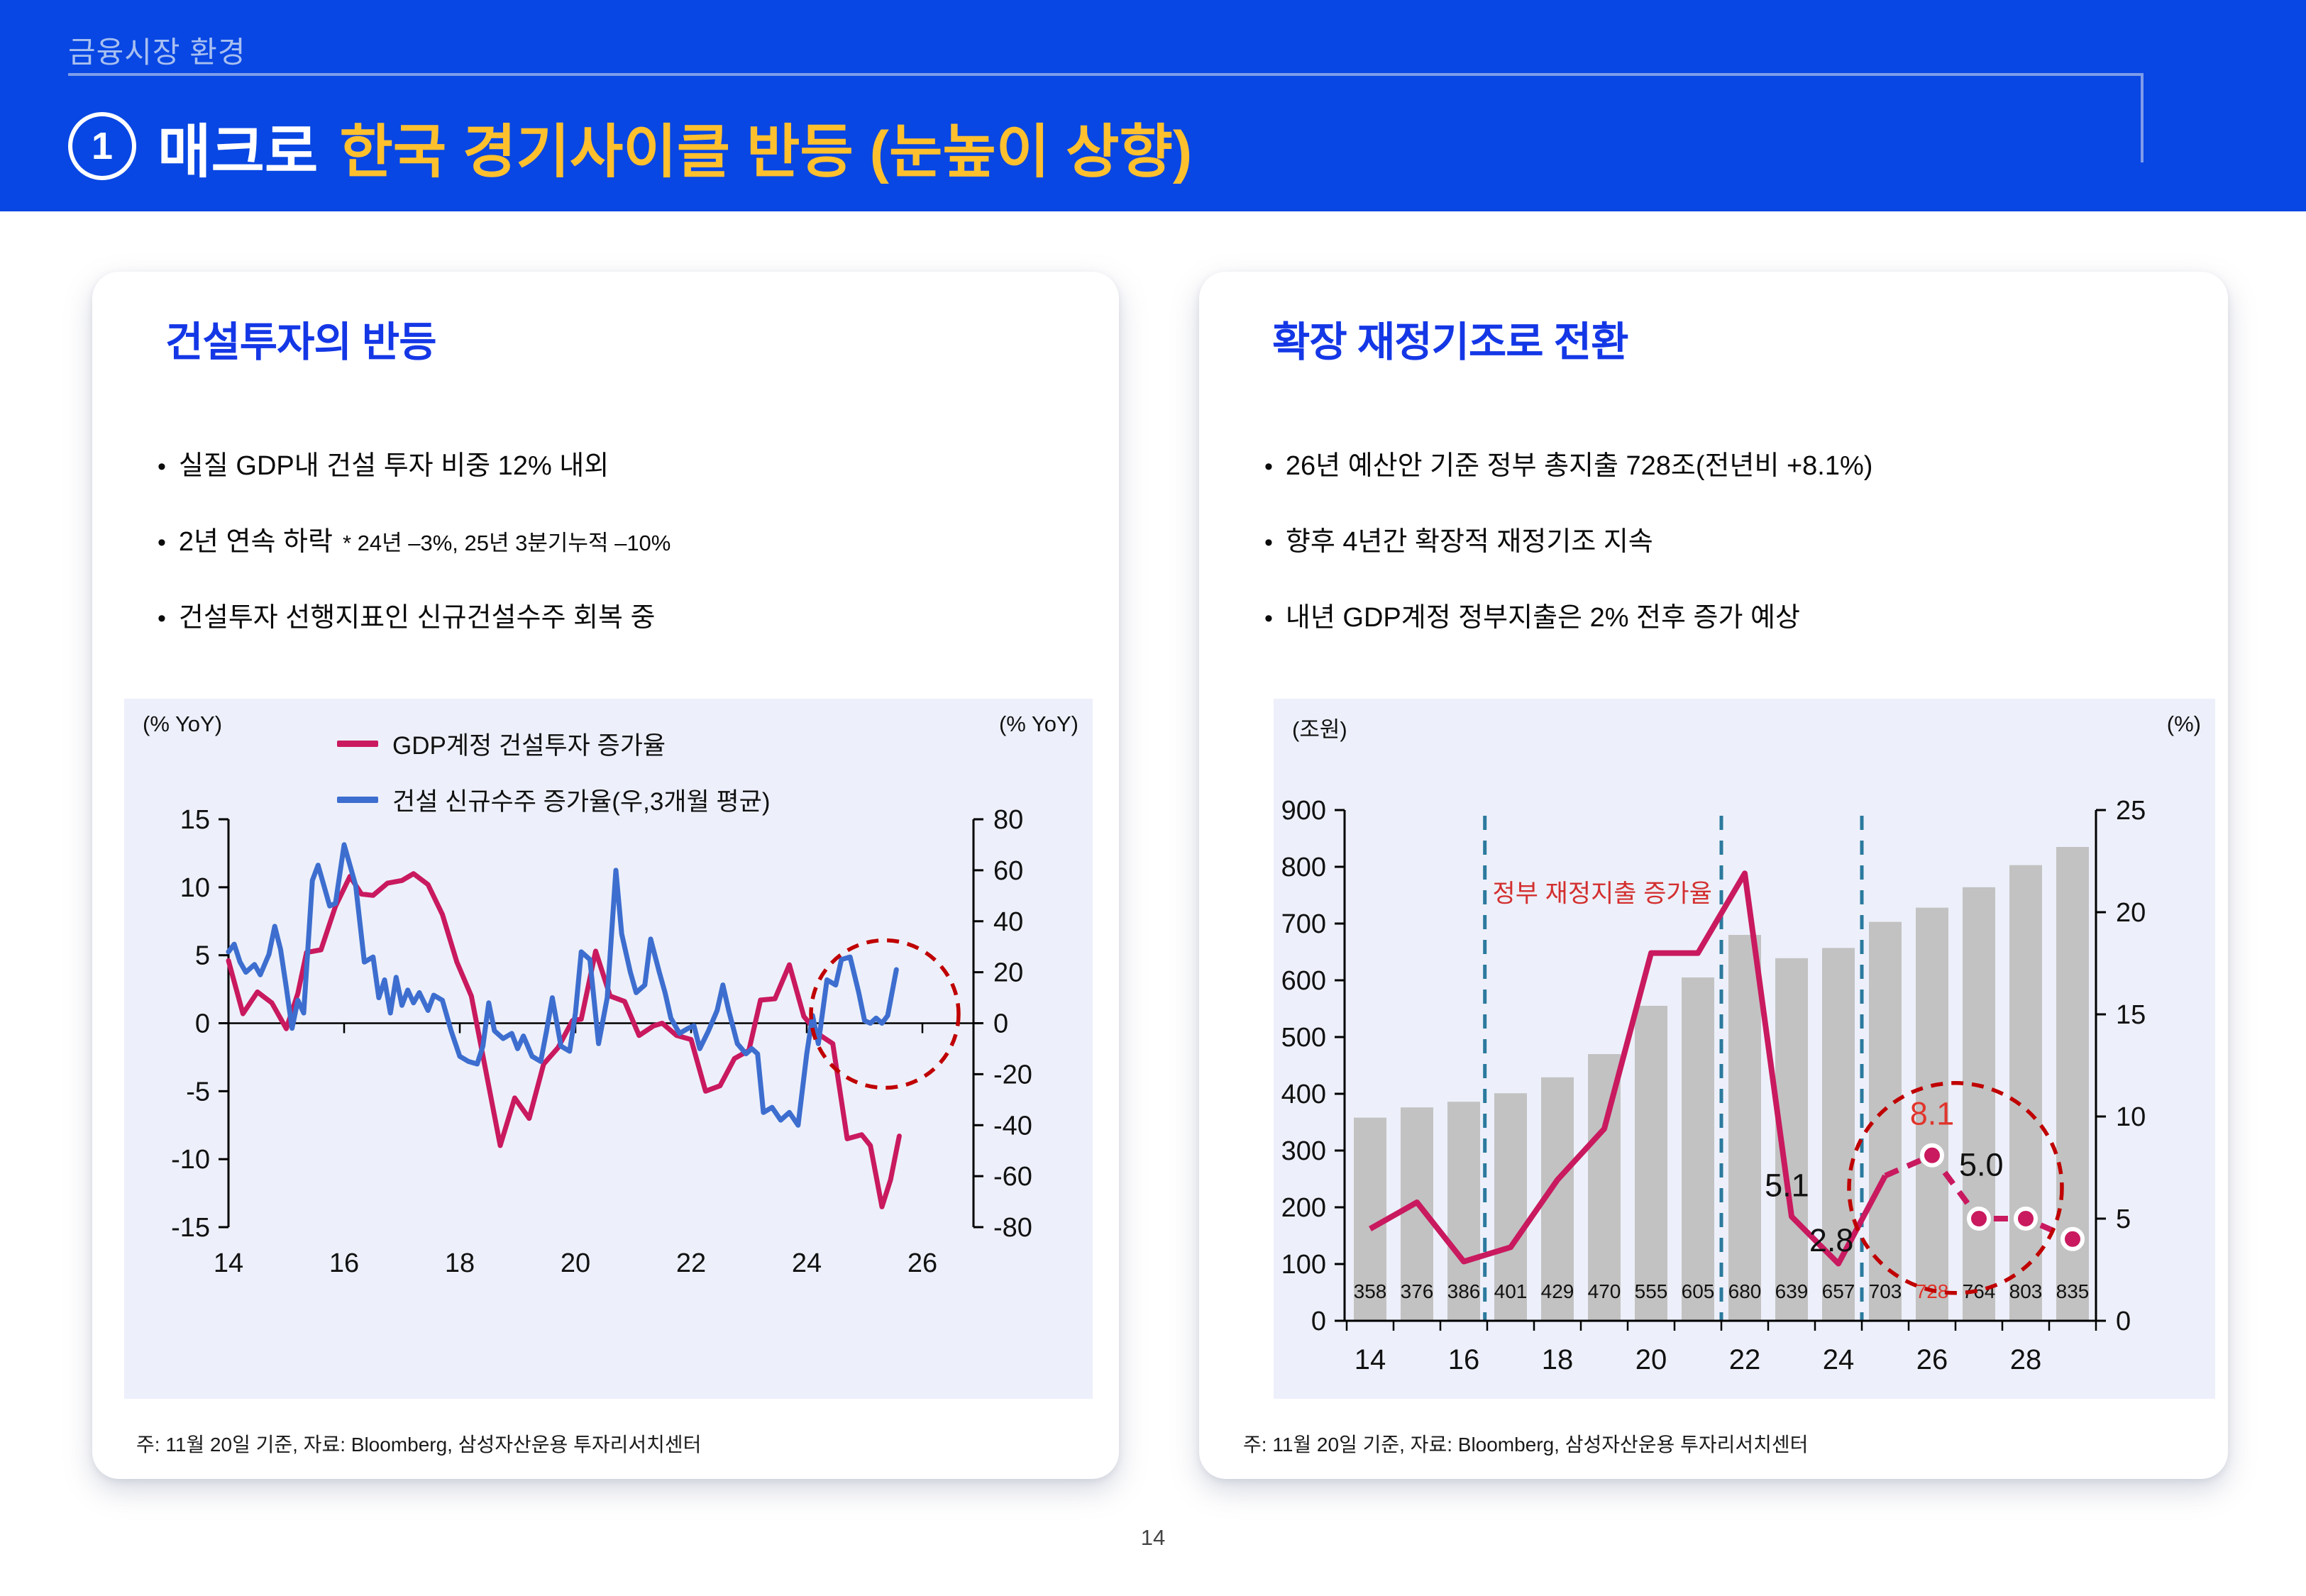  I want to click on svg-text: 900, so click(1303, 811).